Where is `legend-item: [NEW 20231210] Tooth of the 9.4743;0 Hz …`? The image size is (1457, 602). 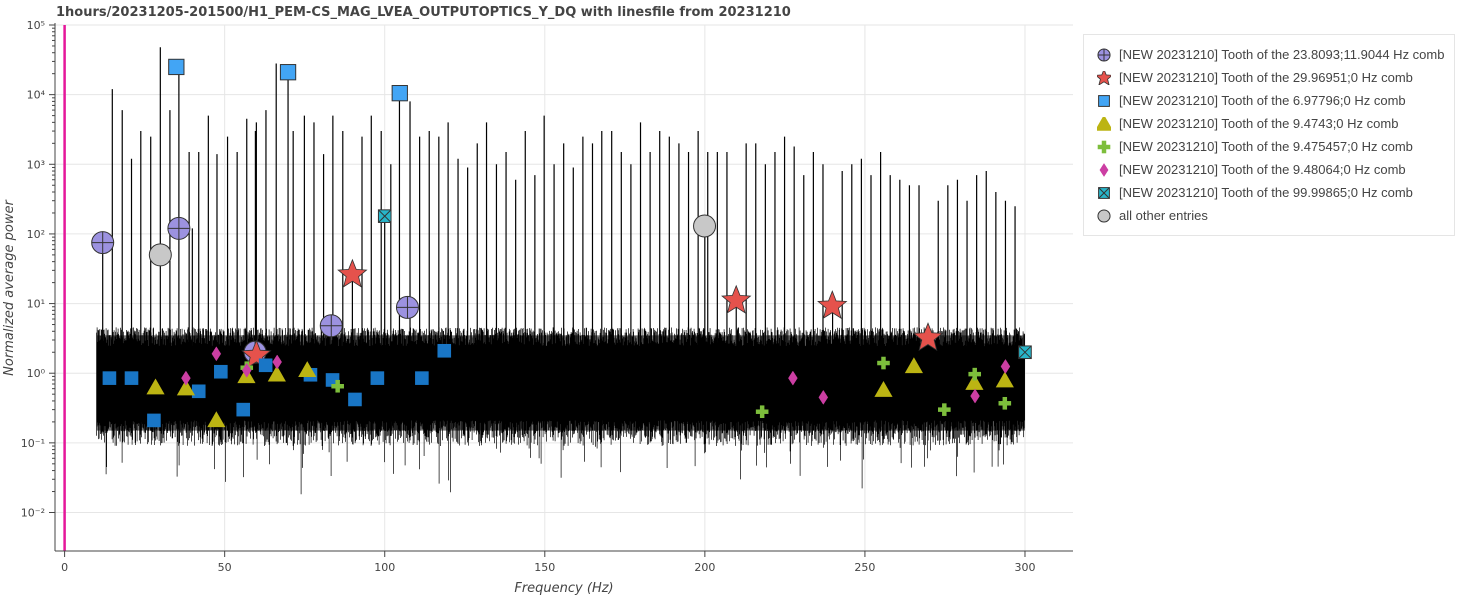
legend-item: [NEW 20231210] Tooth of the 9.4743;0 Hz … is located at coordinates (1269, 123).